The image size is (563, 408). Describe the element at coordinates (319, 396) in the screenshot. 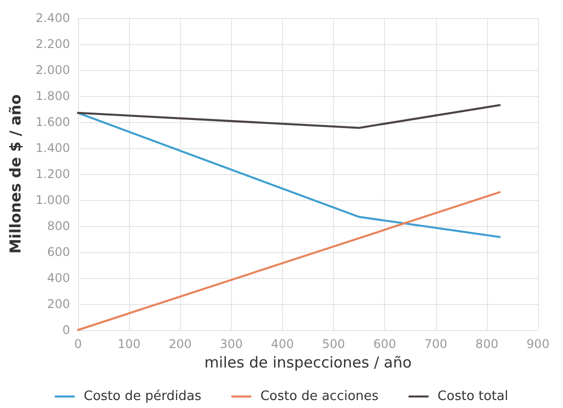

I see `legend-label: Costo de acciones` at that location.